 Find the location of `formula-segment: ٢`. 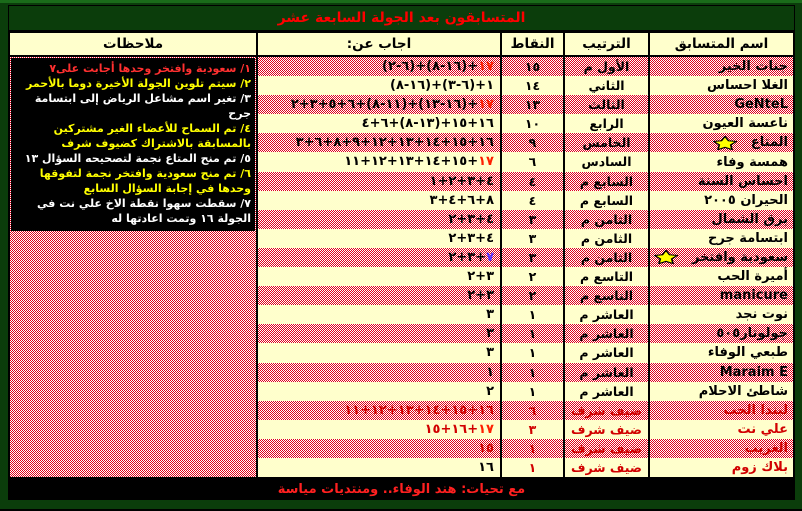

formula-segment: ٢ is located at coordinates (490, 391).